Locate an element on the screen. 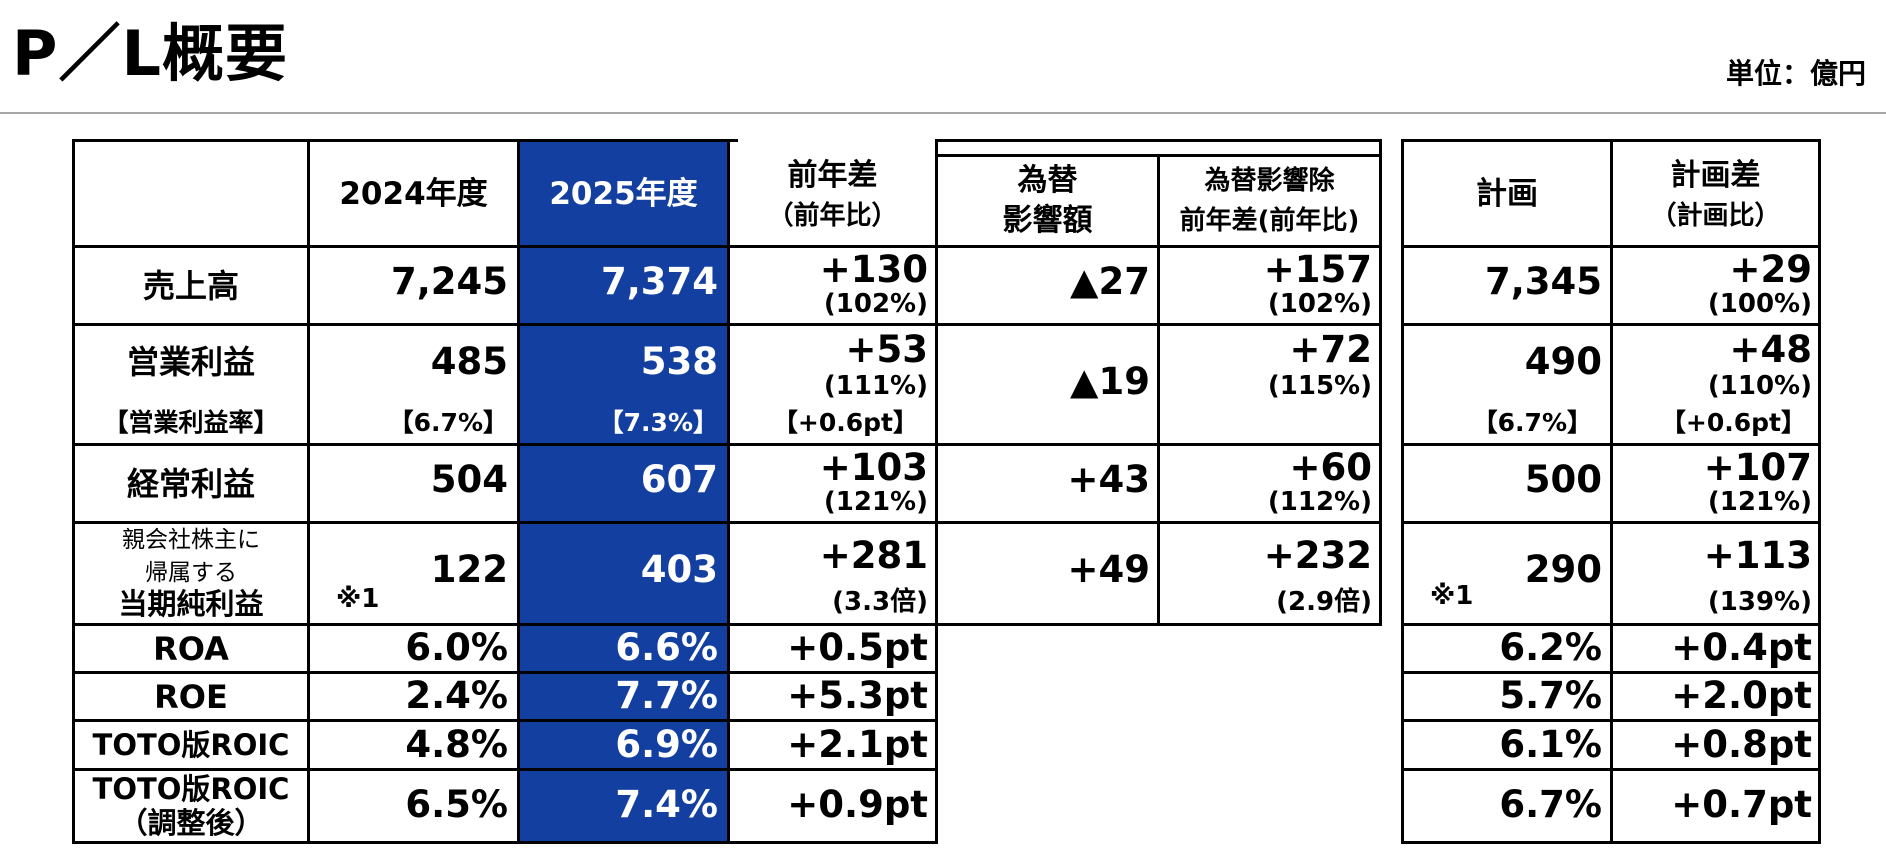 The image size is (1886, 854). header-exfx: 為替影響除 前年差(前年比) is located at coordinates (1269, 201).